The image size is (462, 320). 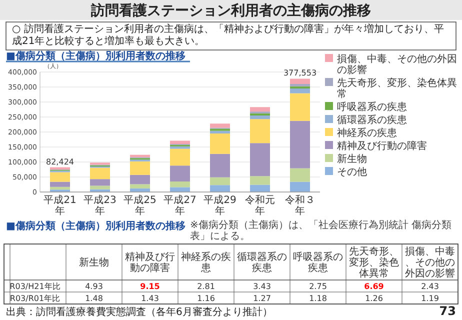 What do you see at coordinates (352, 159) in the screenshot?
I see `legend-label: 新生物` at bounding box center [352, 159].